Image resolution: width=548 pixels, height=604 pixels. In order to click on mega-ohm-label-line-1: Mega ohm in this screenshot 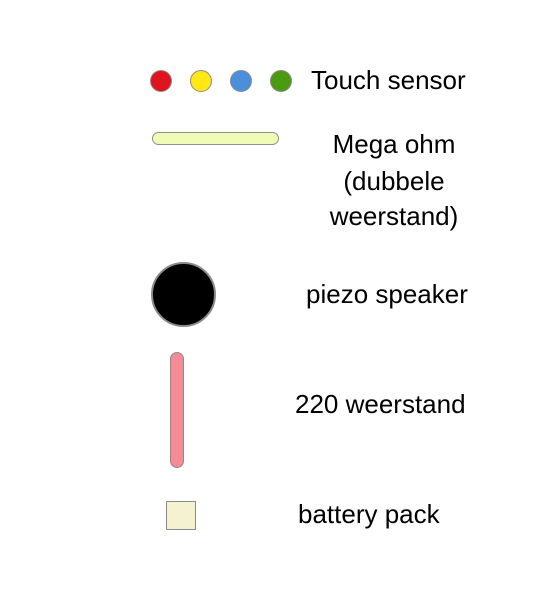, I will do `click(394, 144)`.